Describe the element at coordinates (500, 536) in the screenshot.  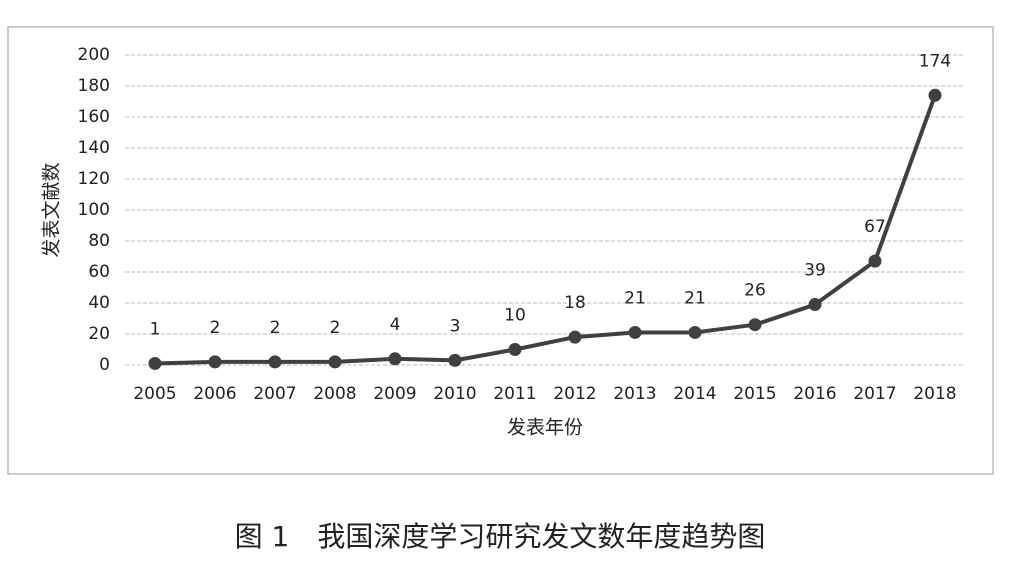
I see `caption: 图 1 我国深度学习研究发文数年度趋势图` at that location.